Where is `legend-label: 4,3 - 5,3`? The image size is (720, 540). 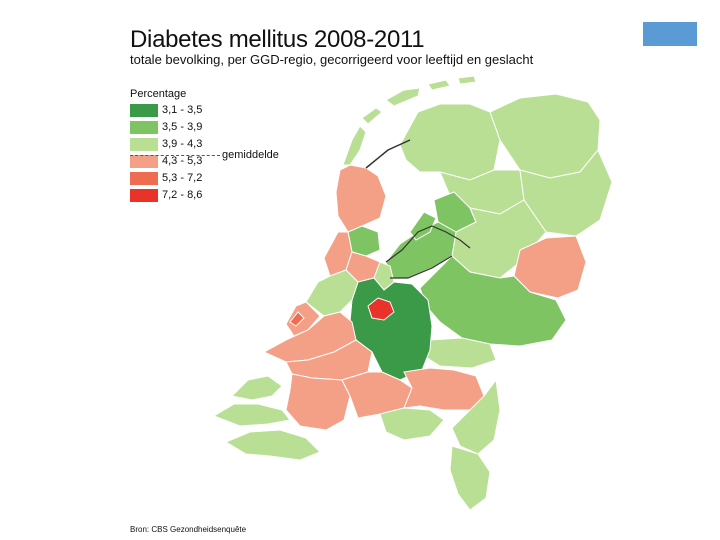 legend-label: 4,3 - 5,3 is located at coordinates (182, 161).